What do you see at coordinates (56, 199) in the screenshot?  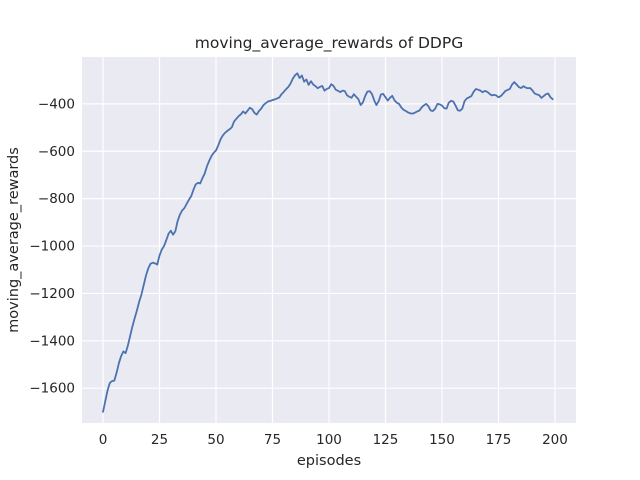 I see `y-tick-label: −800` at bounding box center [56, 199].